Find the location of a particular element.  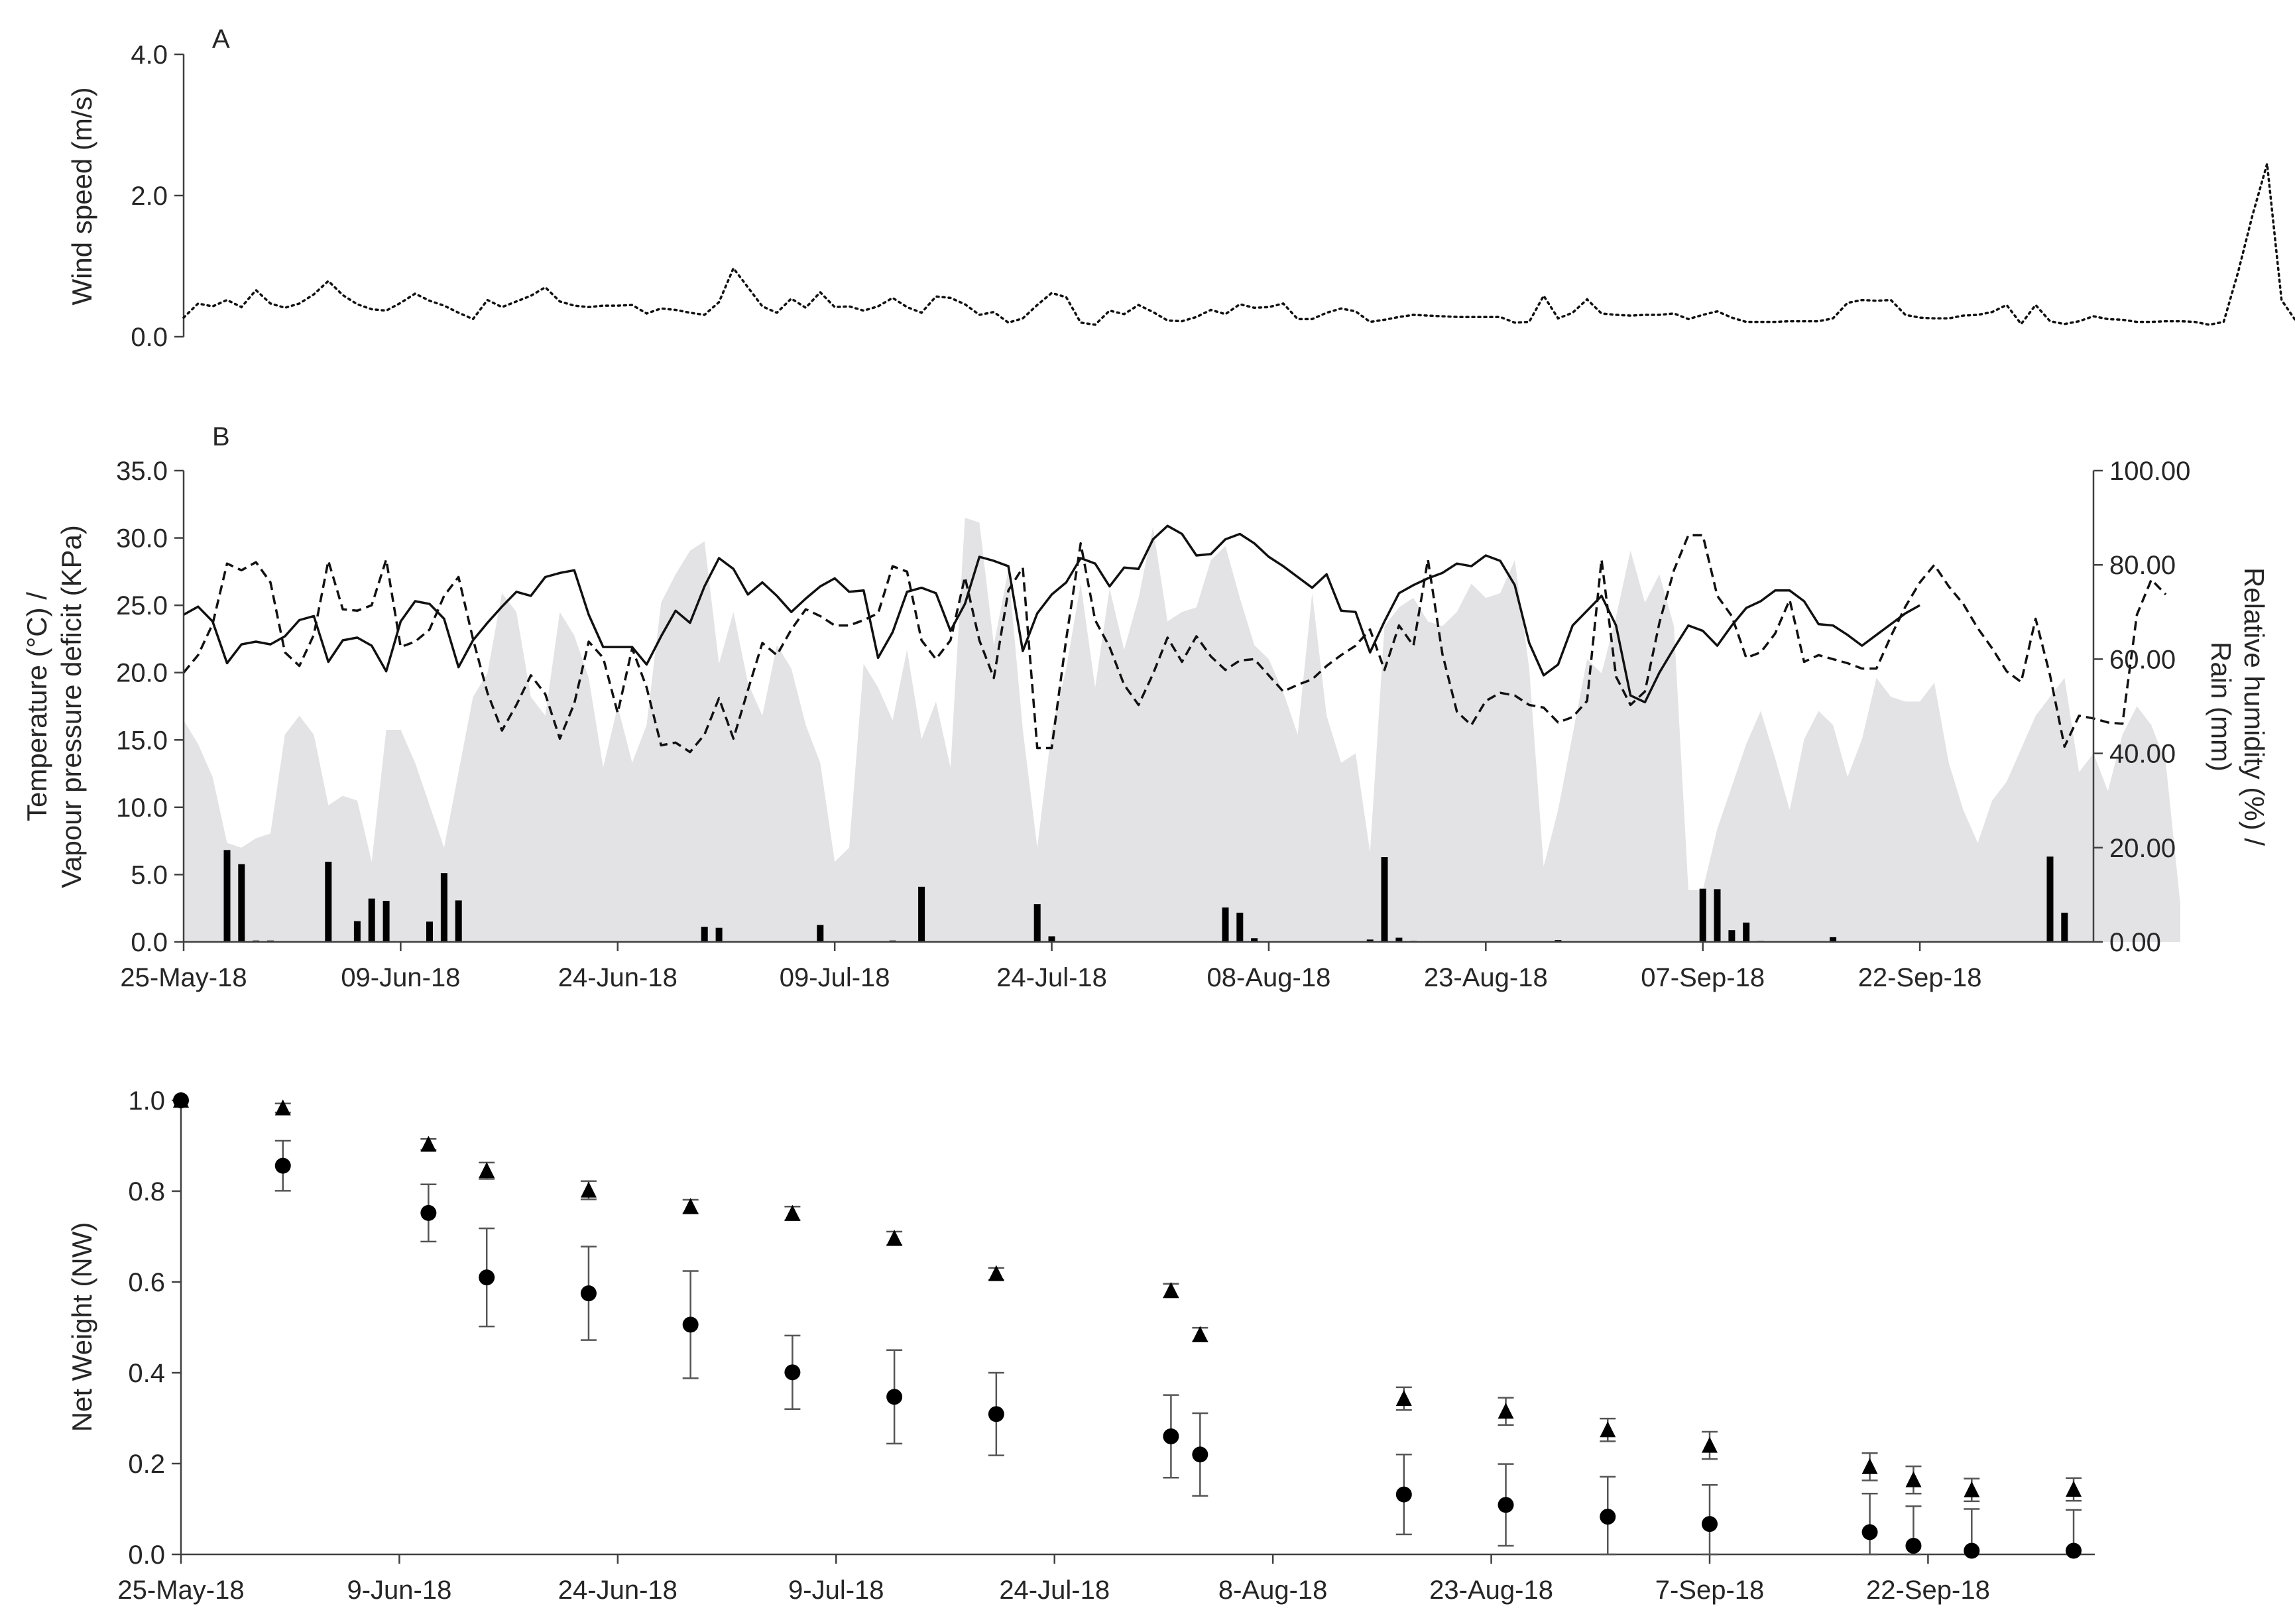

panel-b-right-tick-label: 60.00 is located at coordinates (2142, 659).